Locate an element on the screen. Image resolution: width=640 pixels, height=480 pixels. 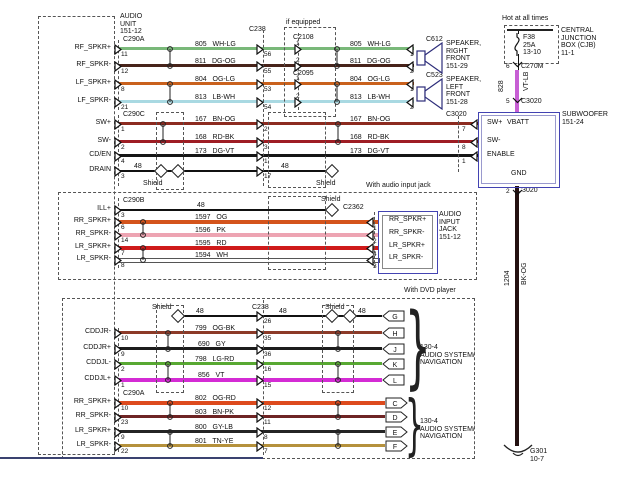
pin-label-rr-spkr-minus-jack: RR_SPKR- is located at coordinates (93, 233).